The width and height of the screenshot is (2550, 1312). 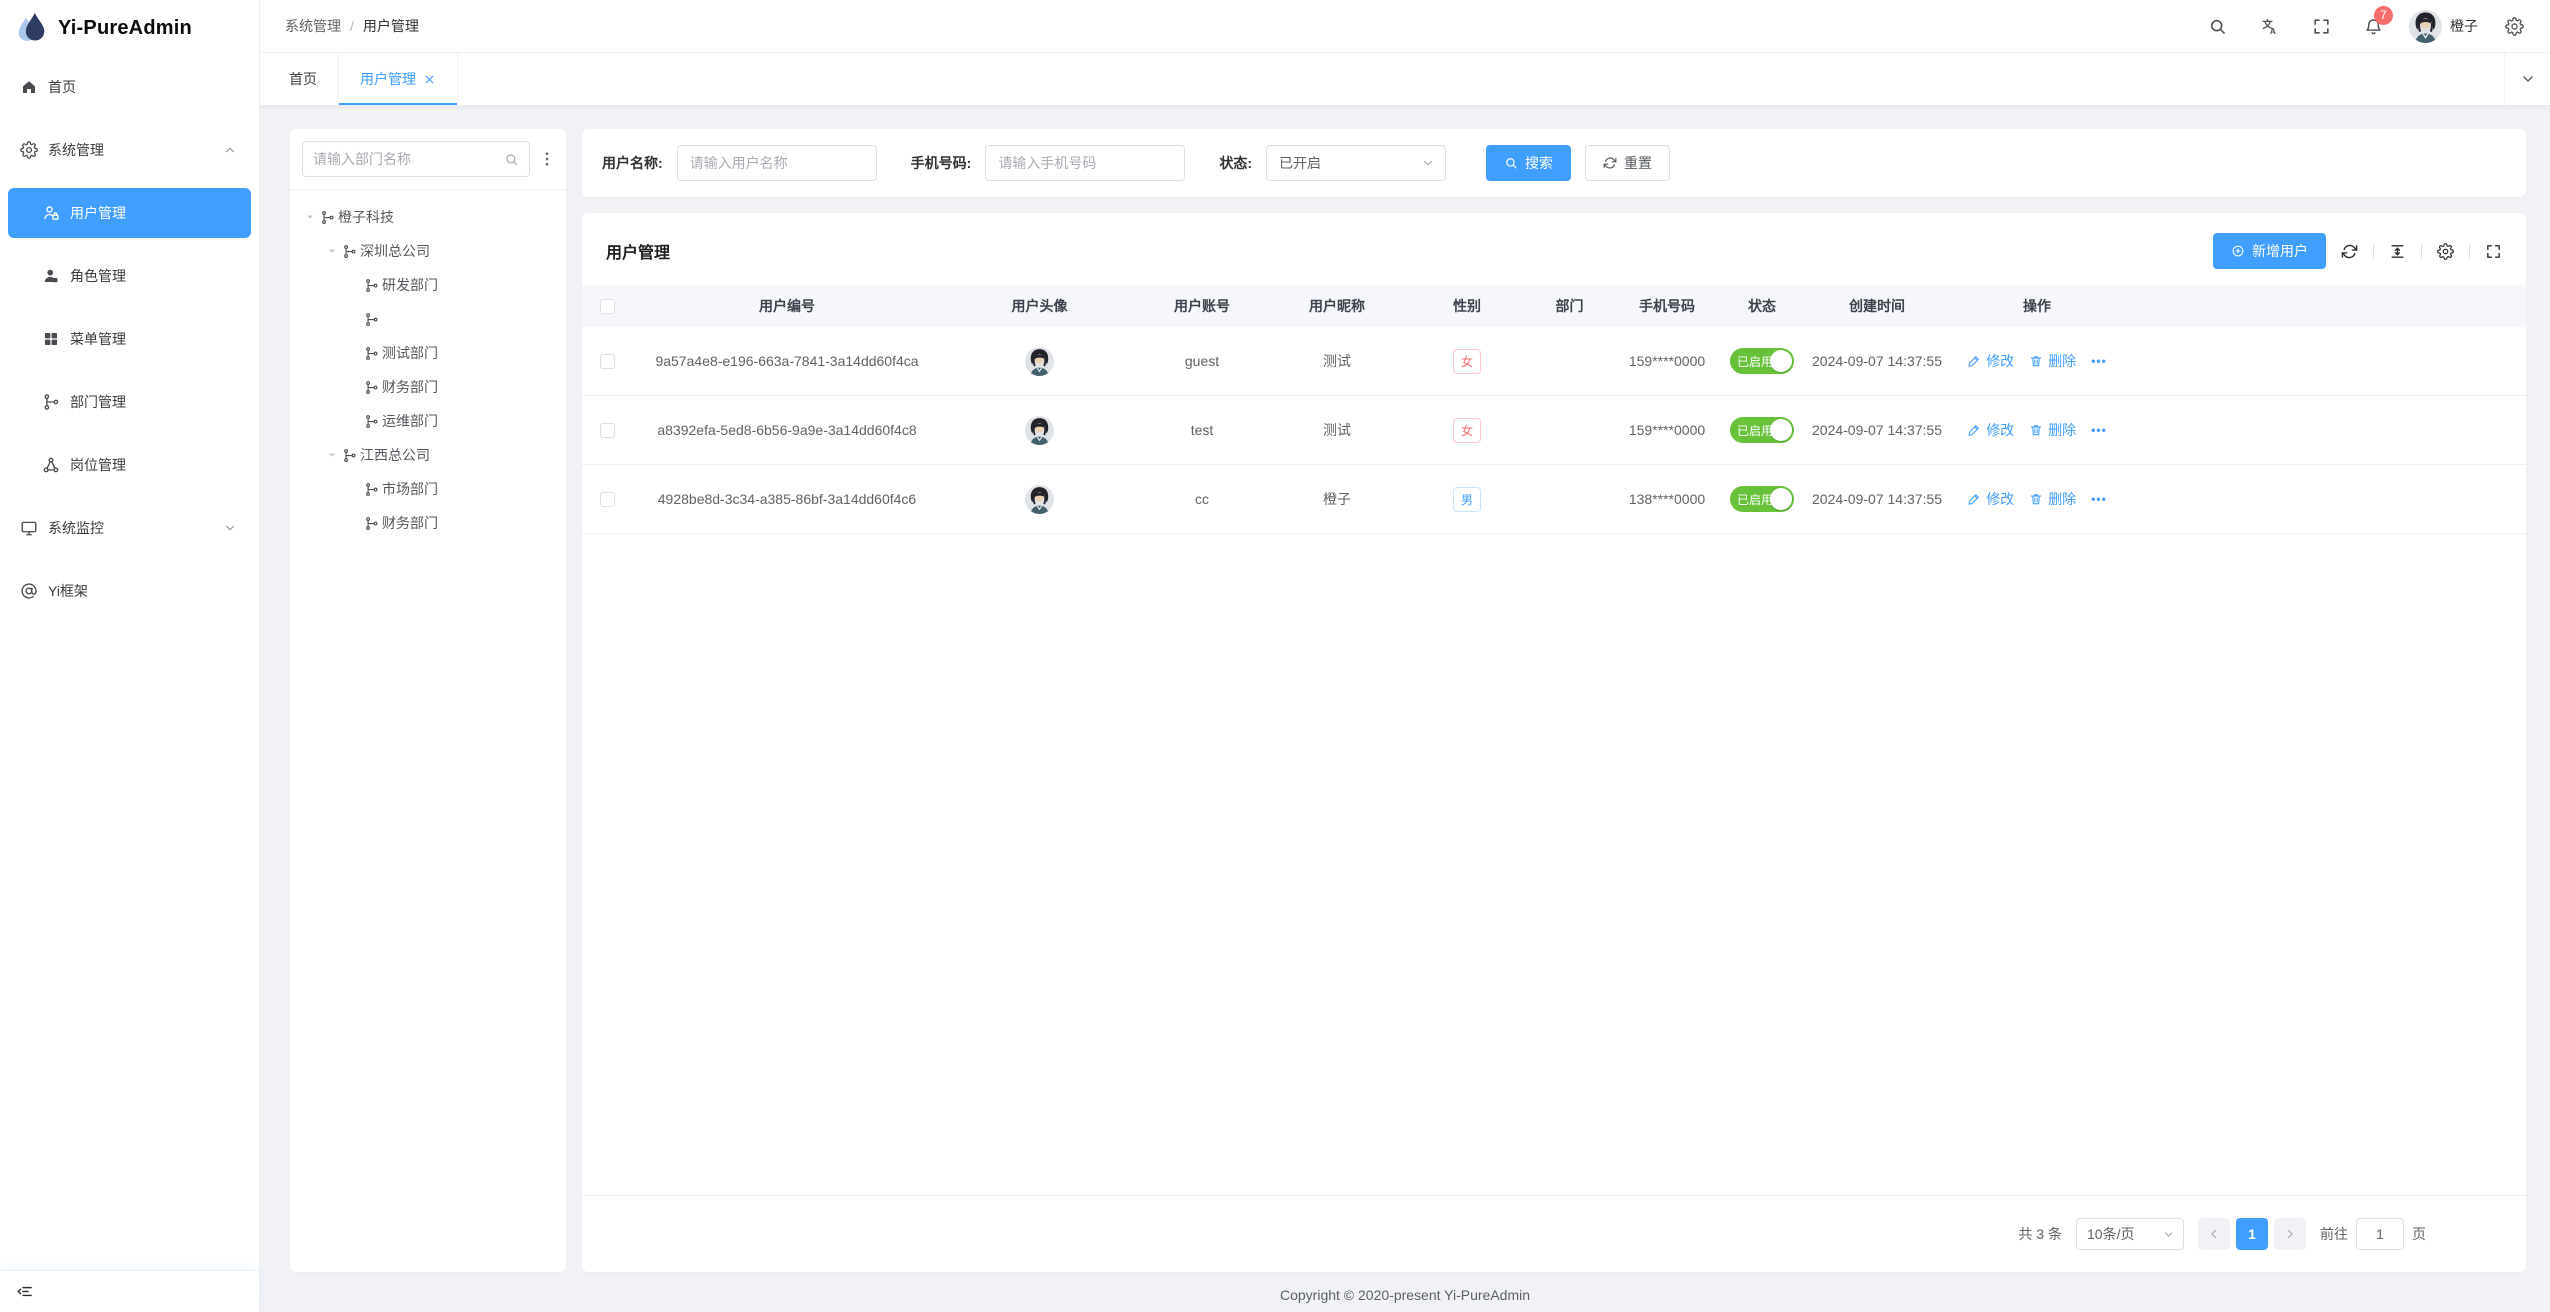 I want to click on pager: 1, so click(x=2252, y=1234).